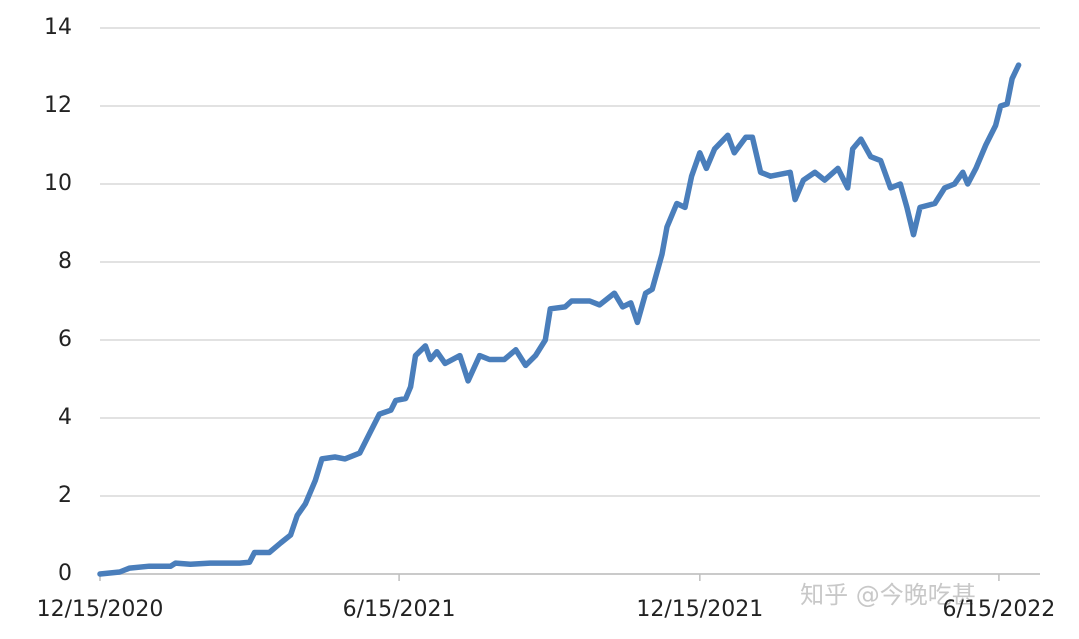 The width and height of the screenshot is (1079, 639). Describe the element at coordinates (58, 27) in the screenshot. I see `y-tick-label: 14` at that location.